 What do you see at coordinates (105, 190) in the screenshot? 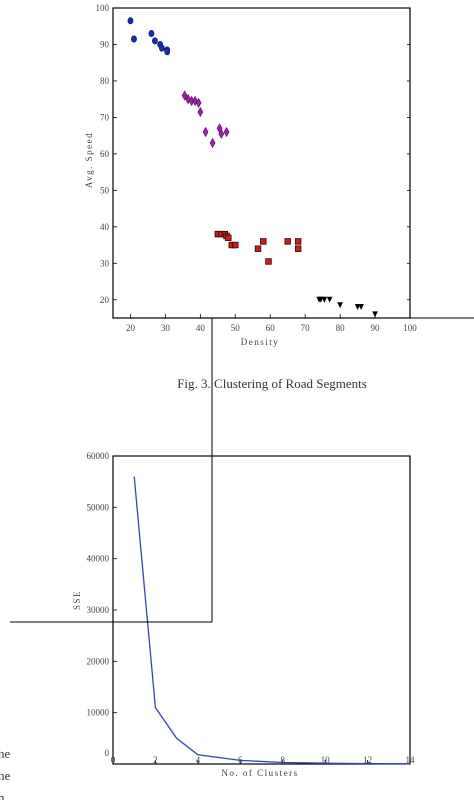
I see `scatter-y-tick-label: 50` at bounding box center [105, 190].